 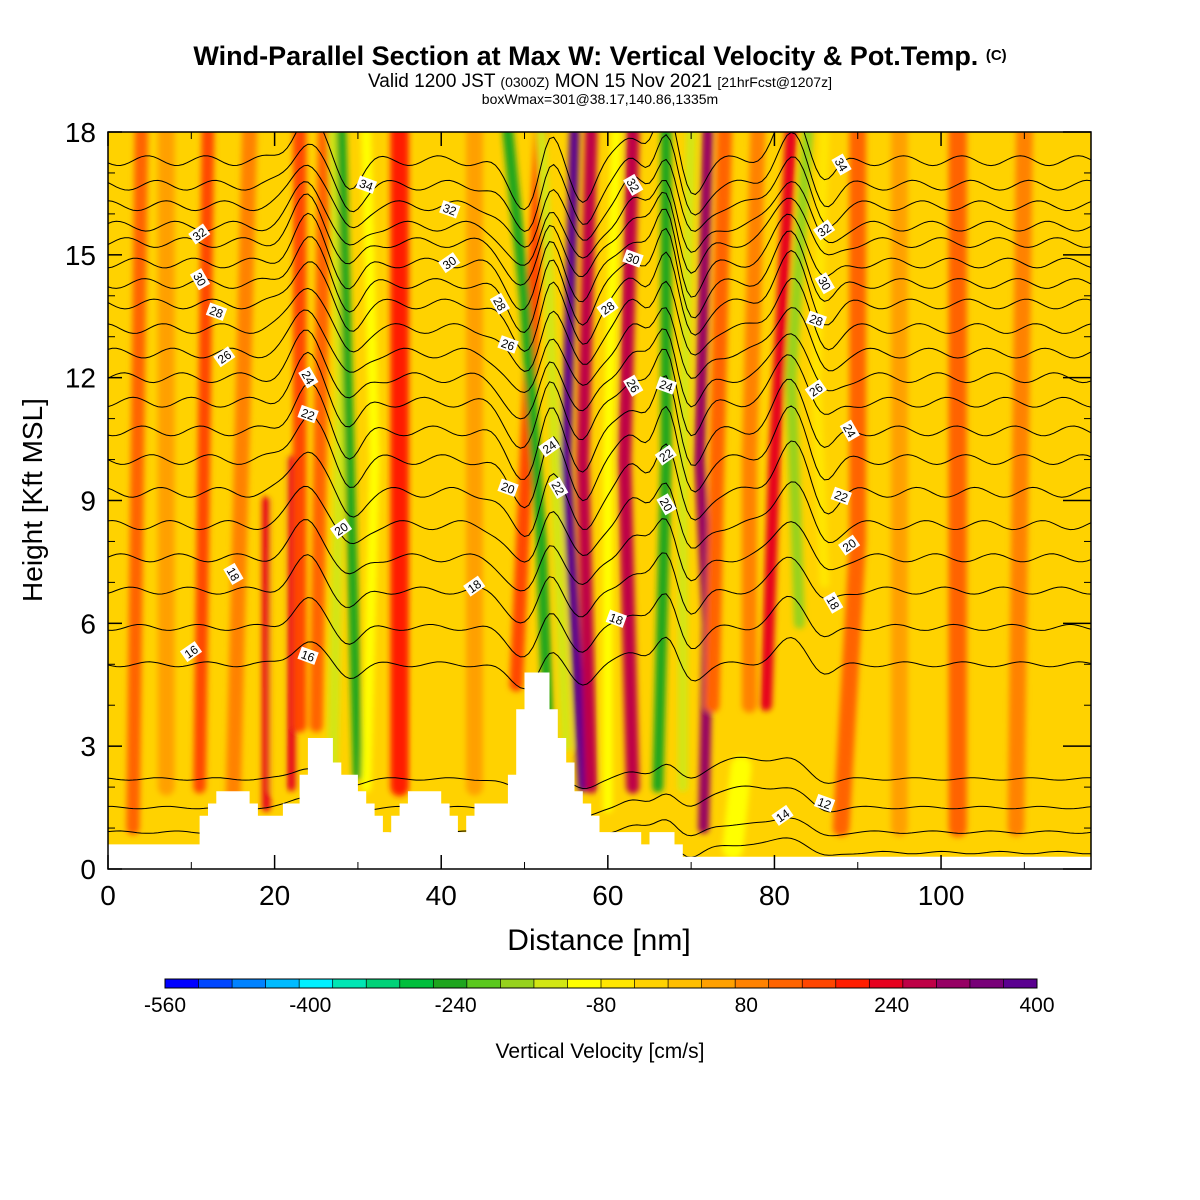 I want to click on isentrope-label-26: 28, so click(x=816, y=319).